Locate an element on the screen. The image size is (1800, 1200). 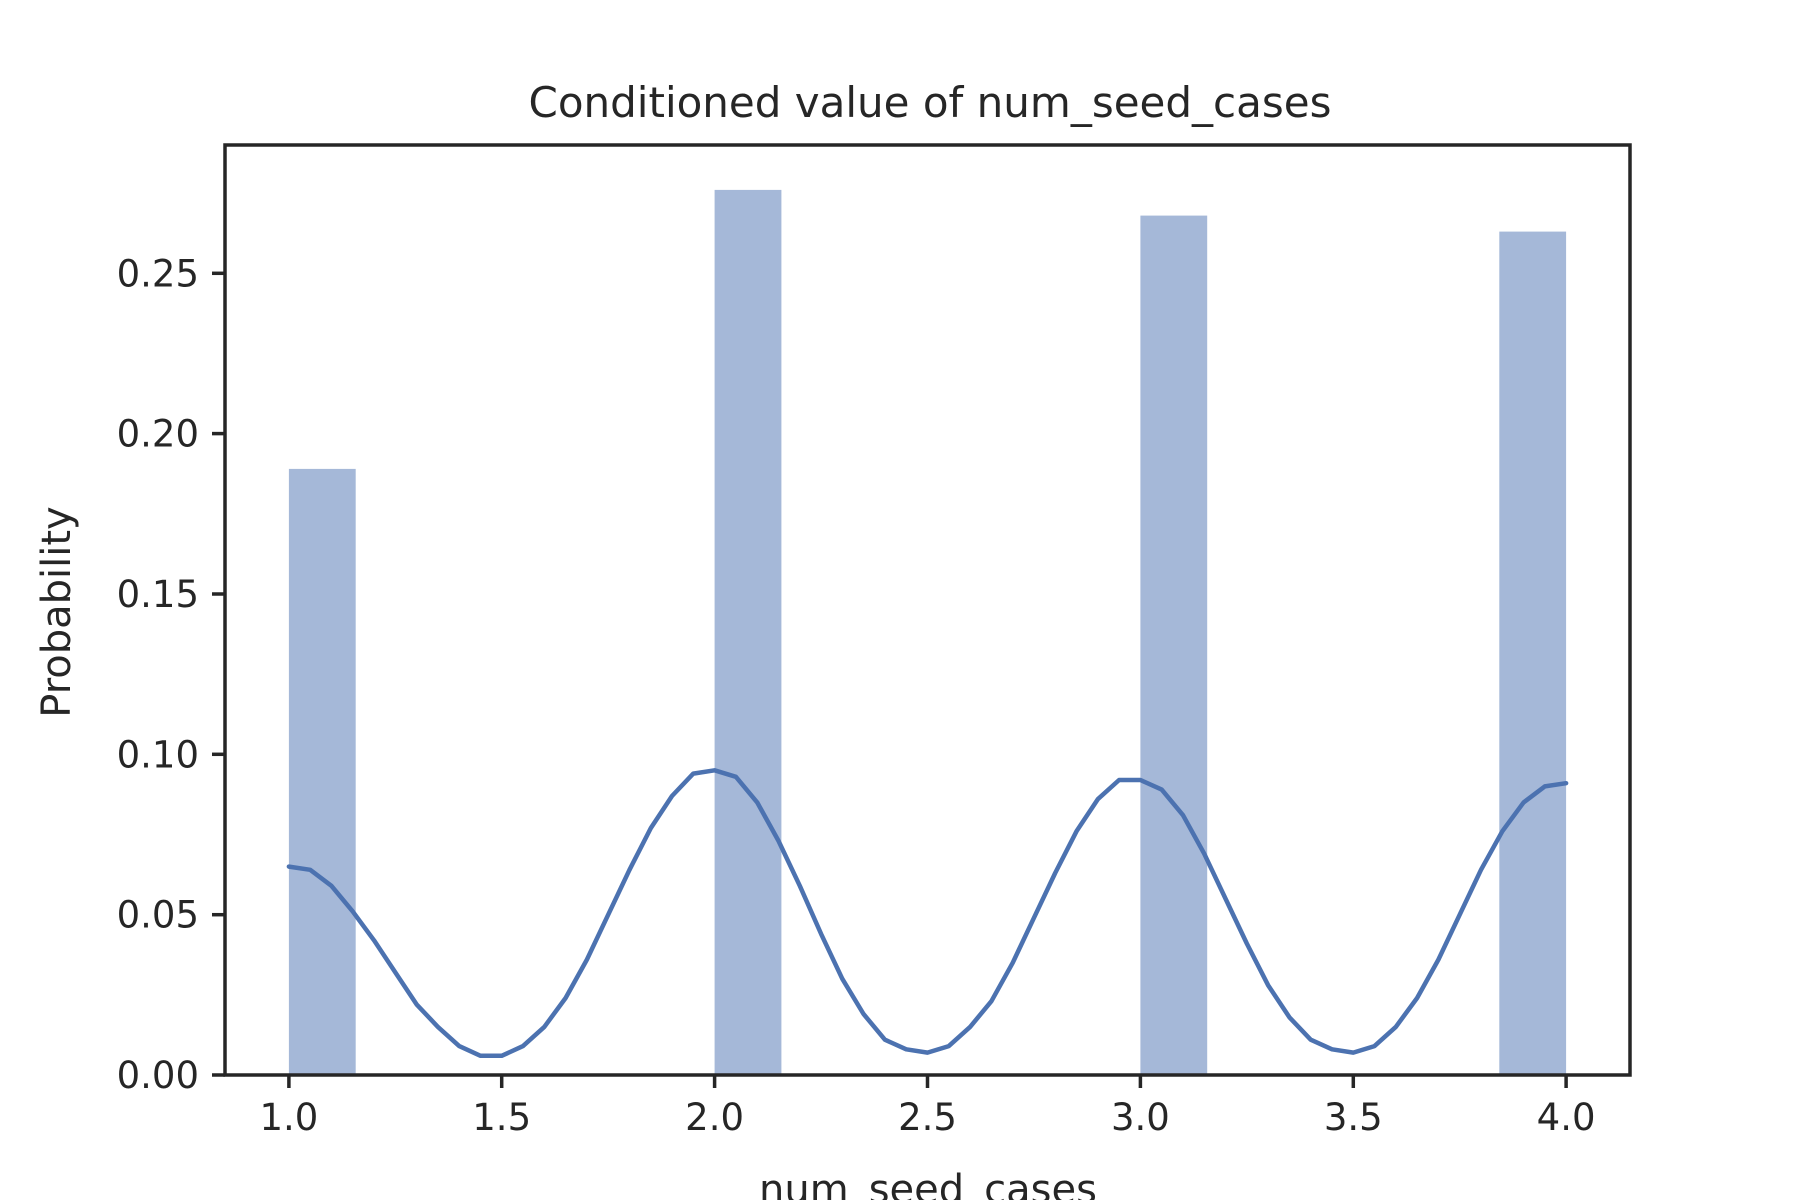
y-tick-label: 0.10 is located at coordinates (158, 754).